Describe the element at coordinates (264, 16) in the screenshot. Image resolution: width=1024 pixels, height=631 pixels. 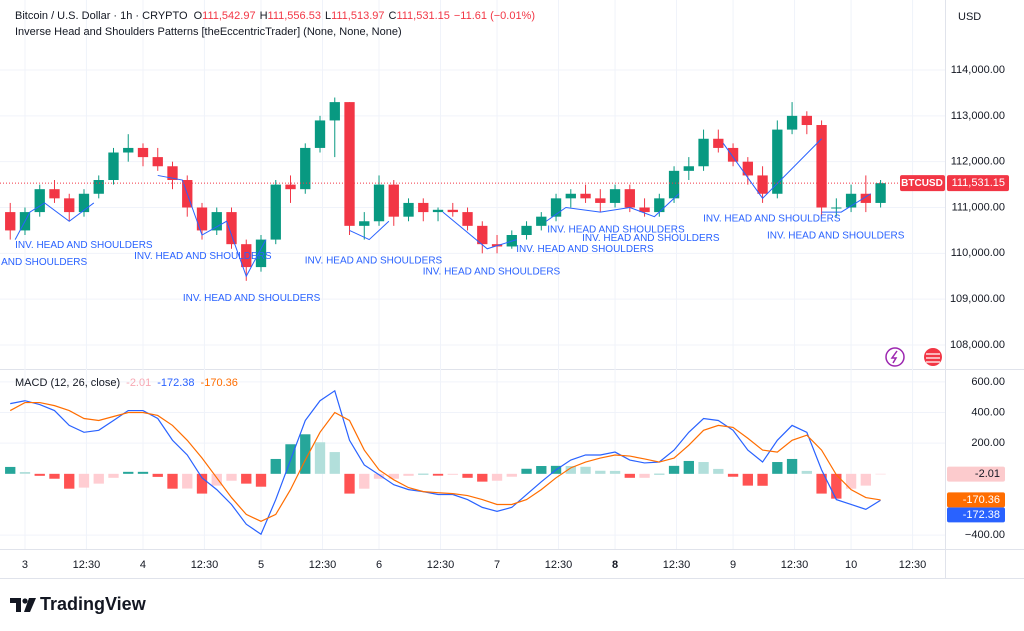
I see `ohlc-key: H` at that location.